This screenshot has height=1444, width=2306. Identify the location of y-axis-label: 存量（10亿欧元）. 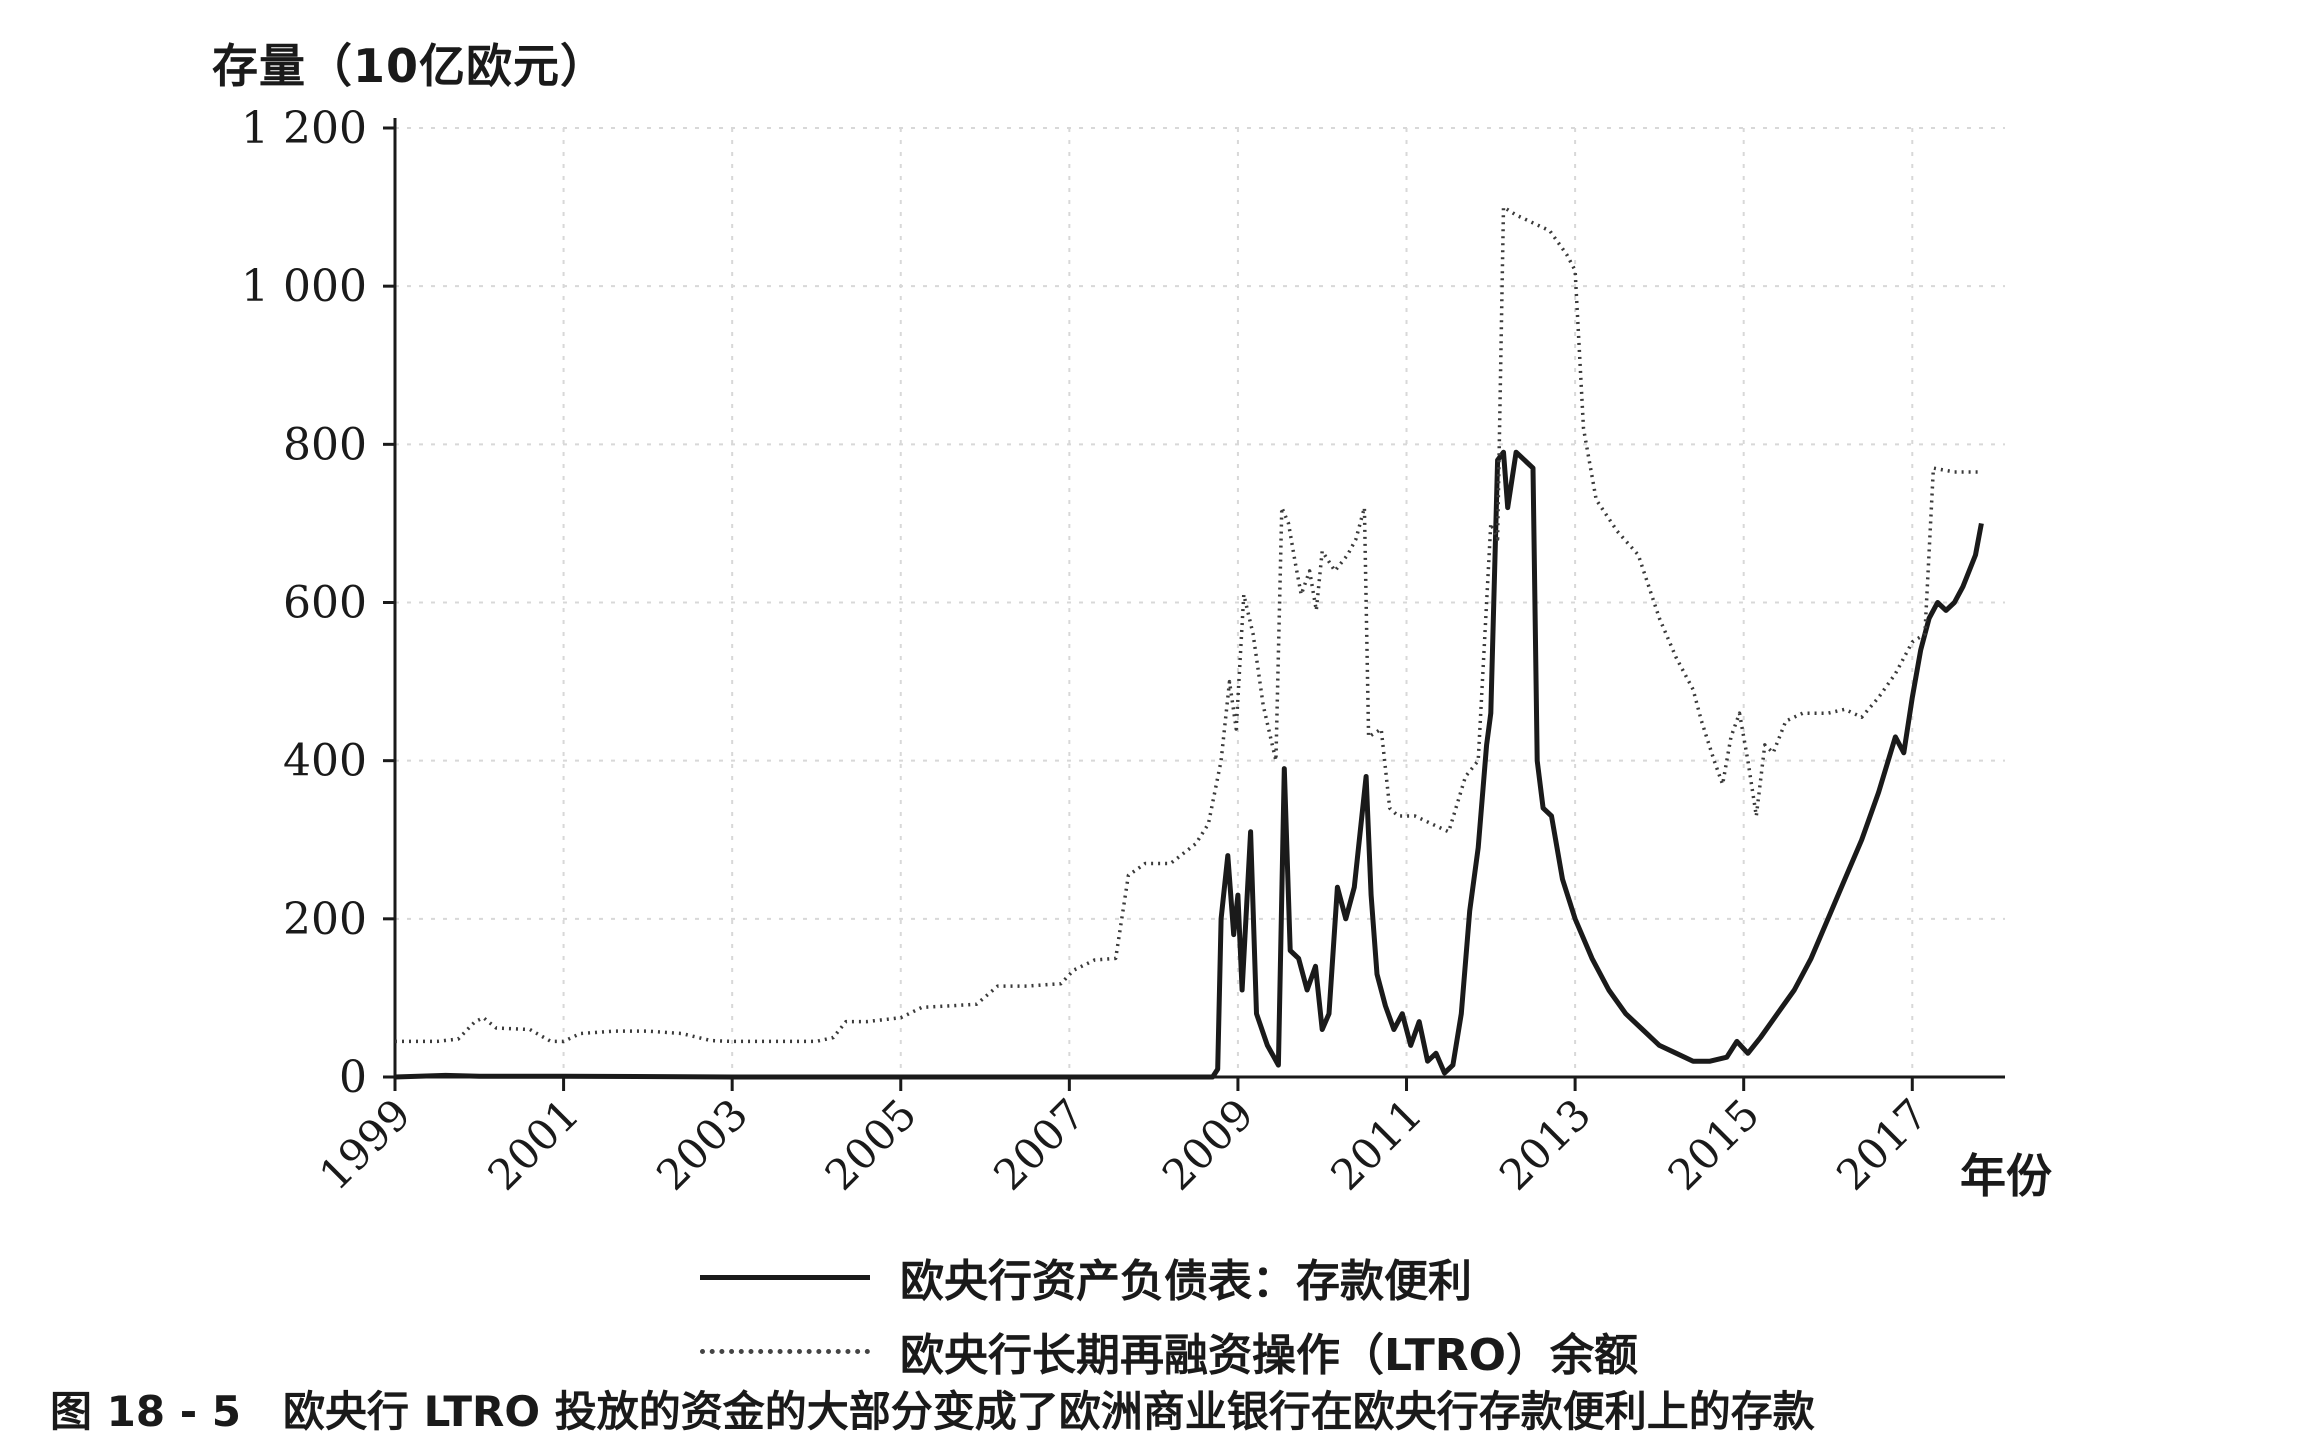
(410, 66).